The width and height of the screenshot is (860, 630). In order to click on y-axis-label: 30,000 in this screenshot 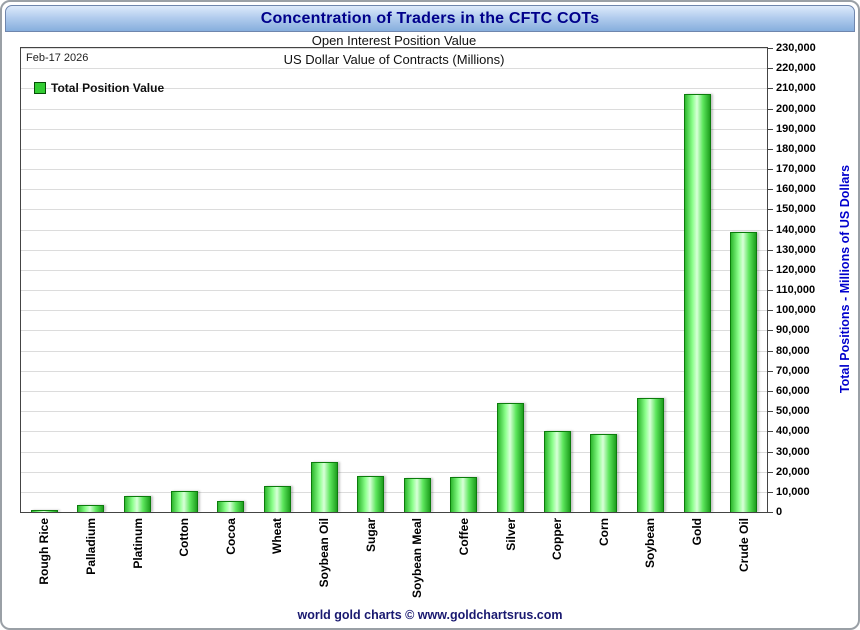, I will do `click(793, 451)`.